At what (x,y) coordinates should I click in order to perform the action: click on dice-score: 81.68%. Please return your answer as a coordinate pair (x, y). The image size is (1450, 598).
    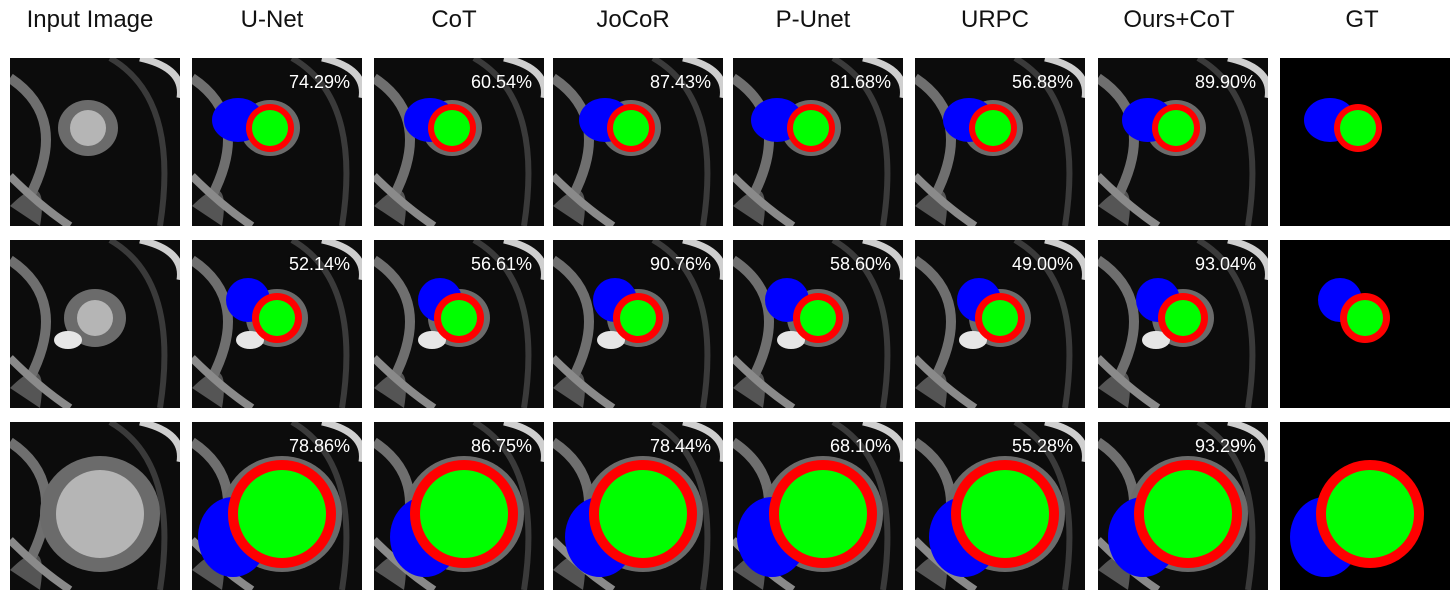
    Looking at the image, I should click on (860, 82).